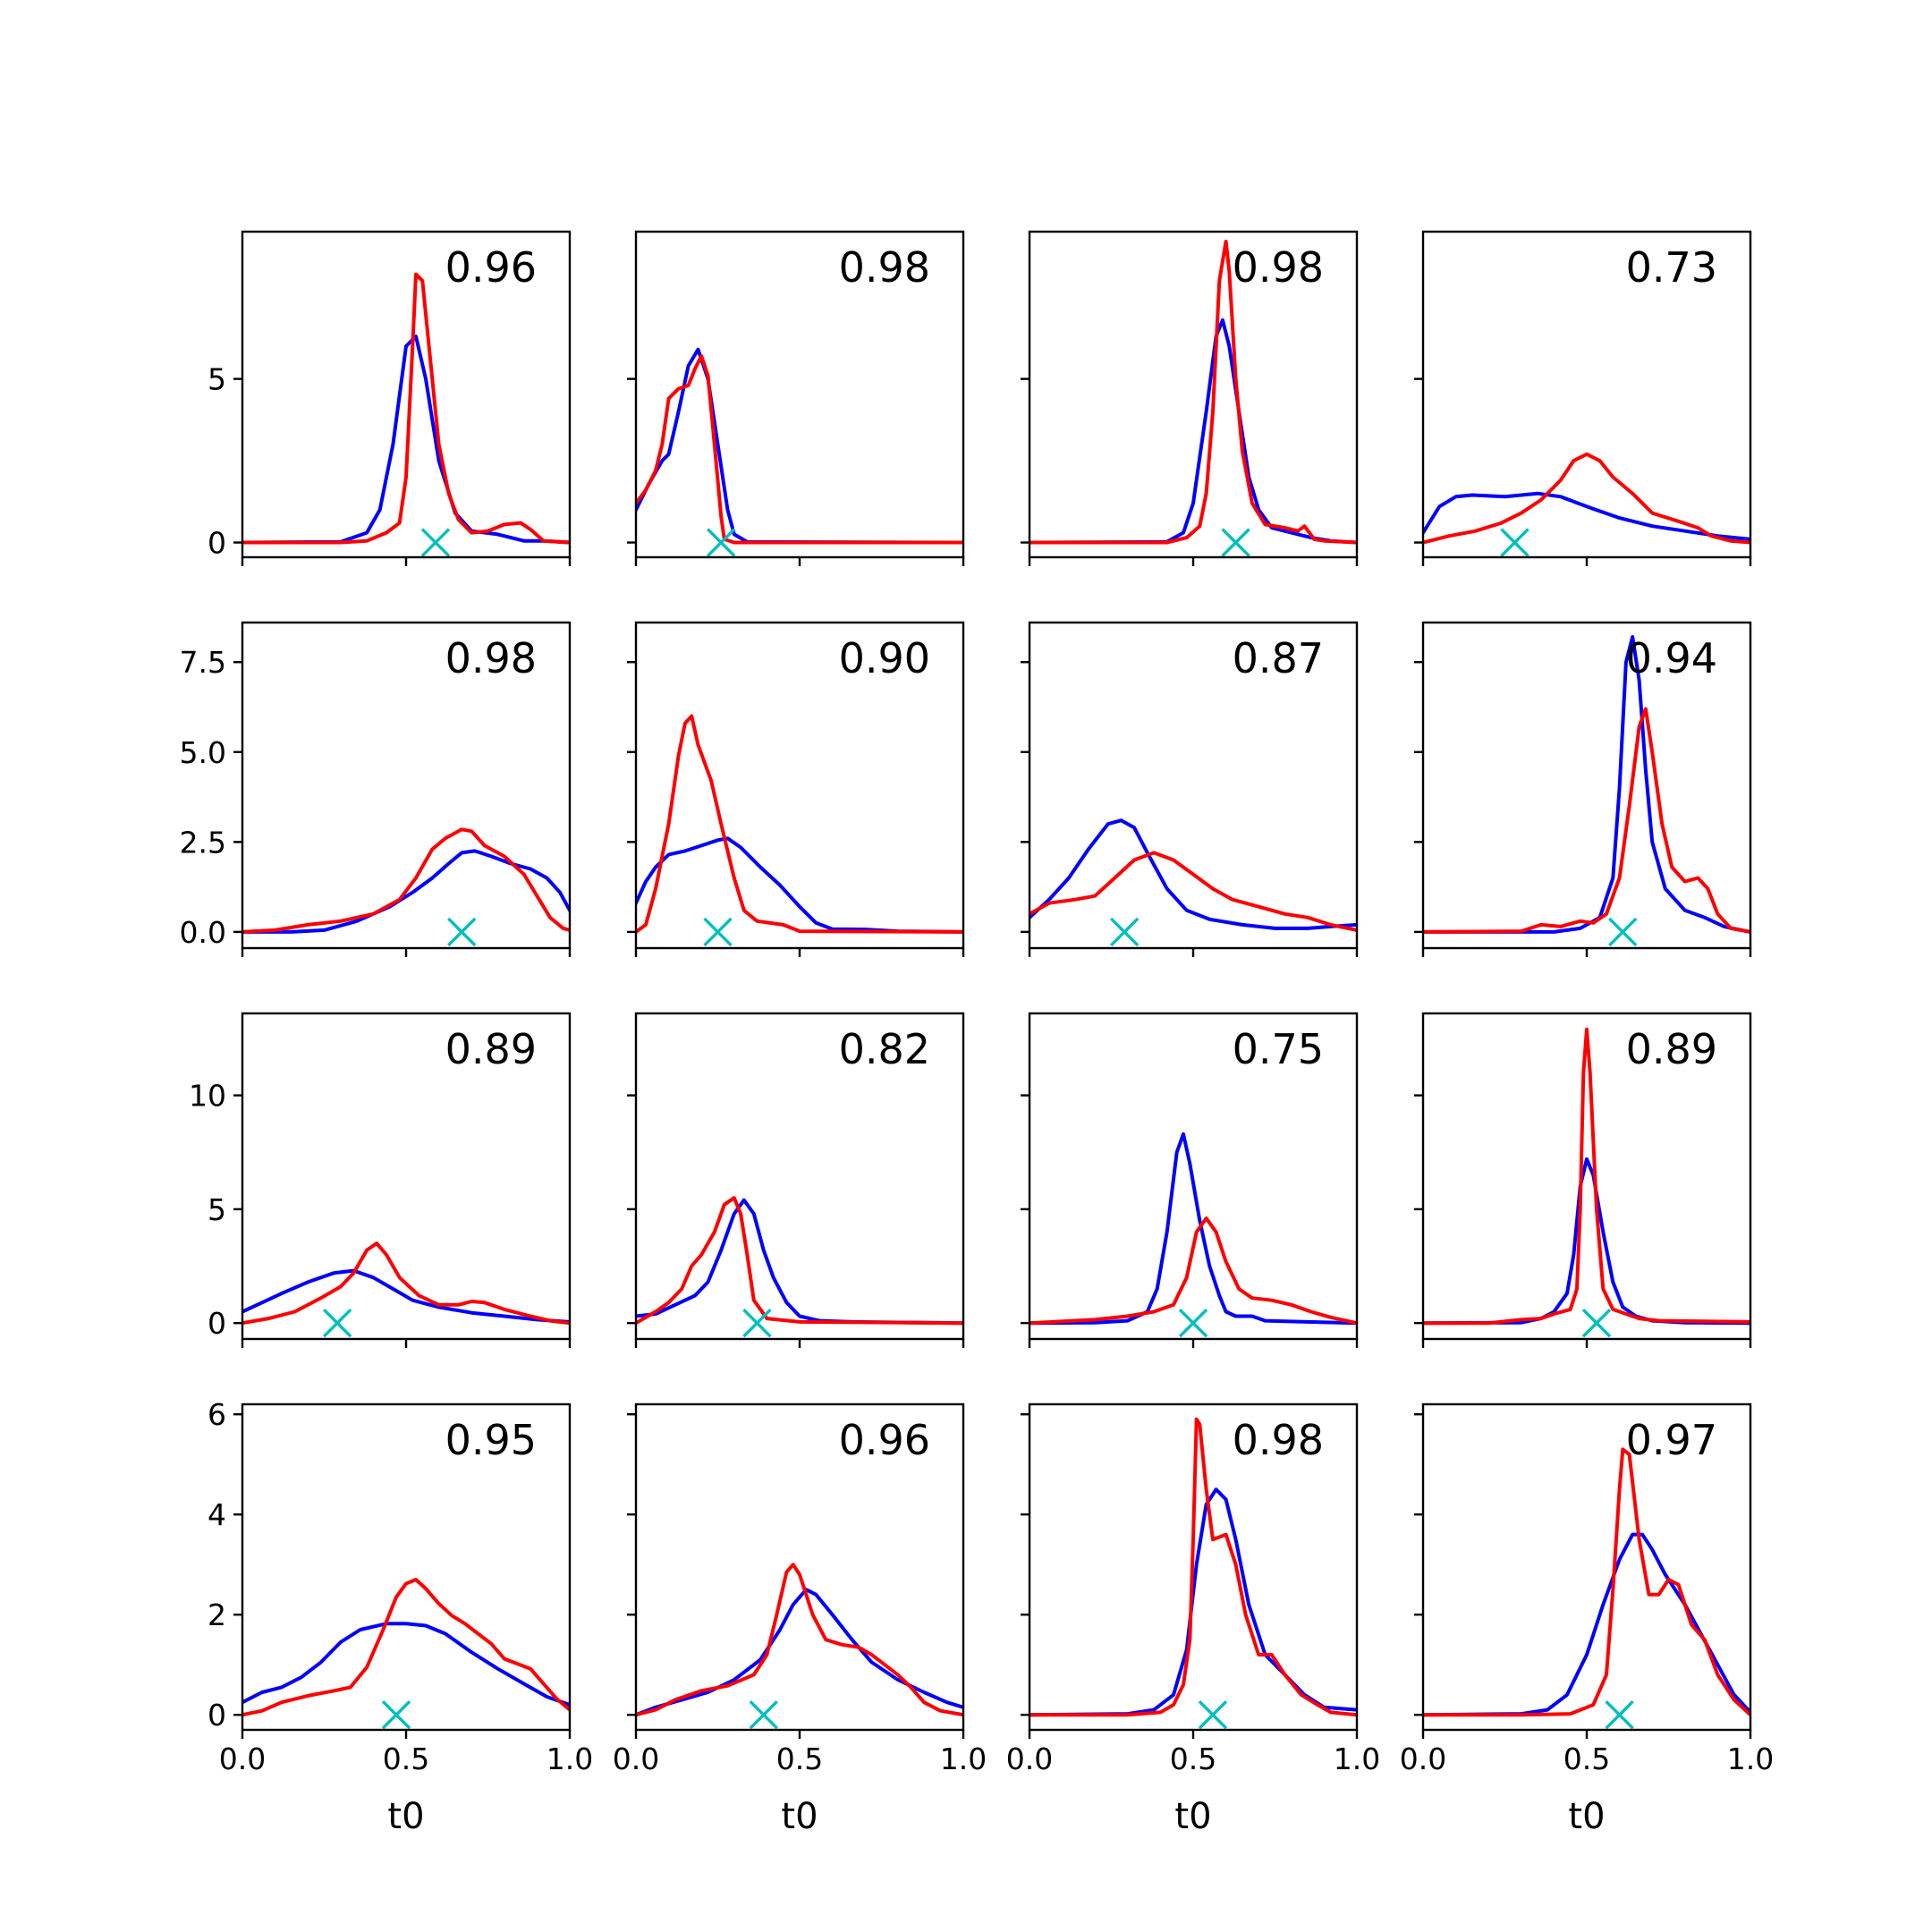 The image size is (1932, 1932). What do you see at coordinates (1193, 1619) in the screenshot?
I see `panel-15: 0.0 0.5 1.0 t0 0.98` at bounding box center [1193, 1619].